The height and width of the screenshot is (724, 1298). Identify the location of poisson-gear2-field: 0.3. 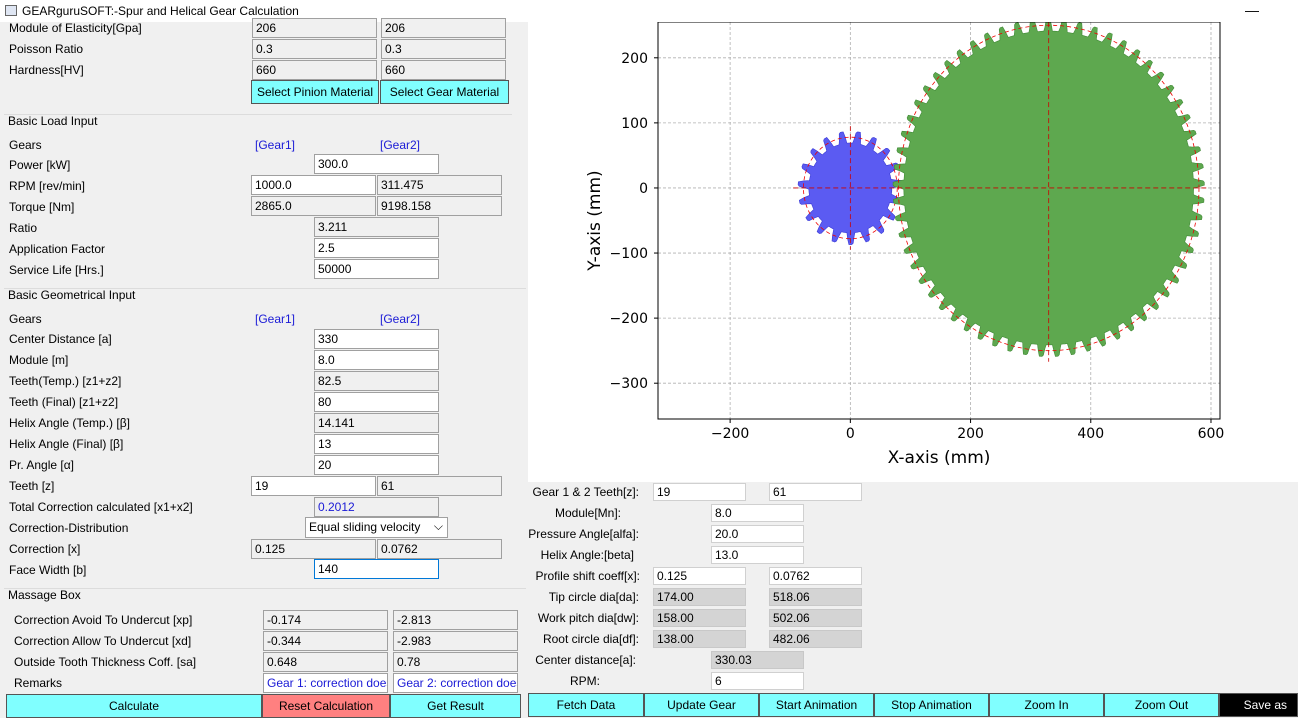
(443, 49).